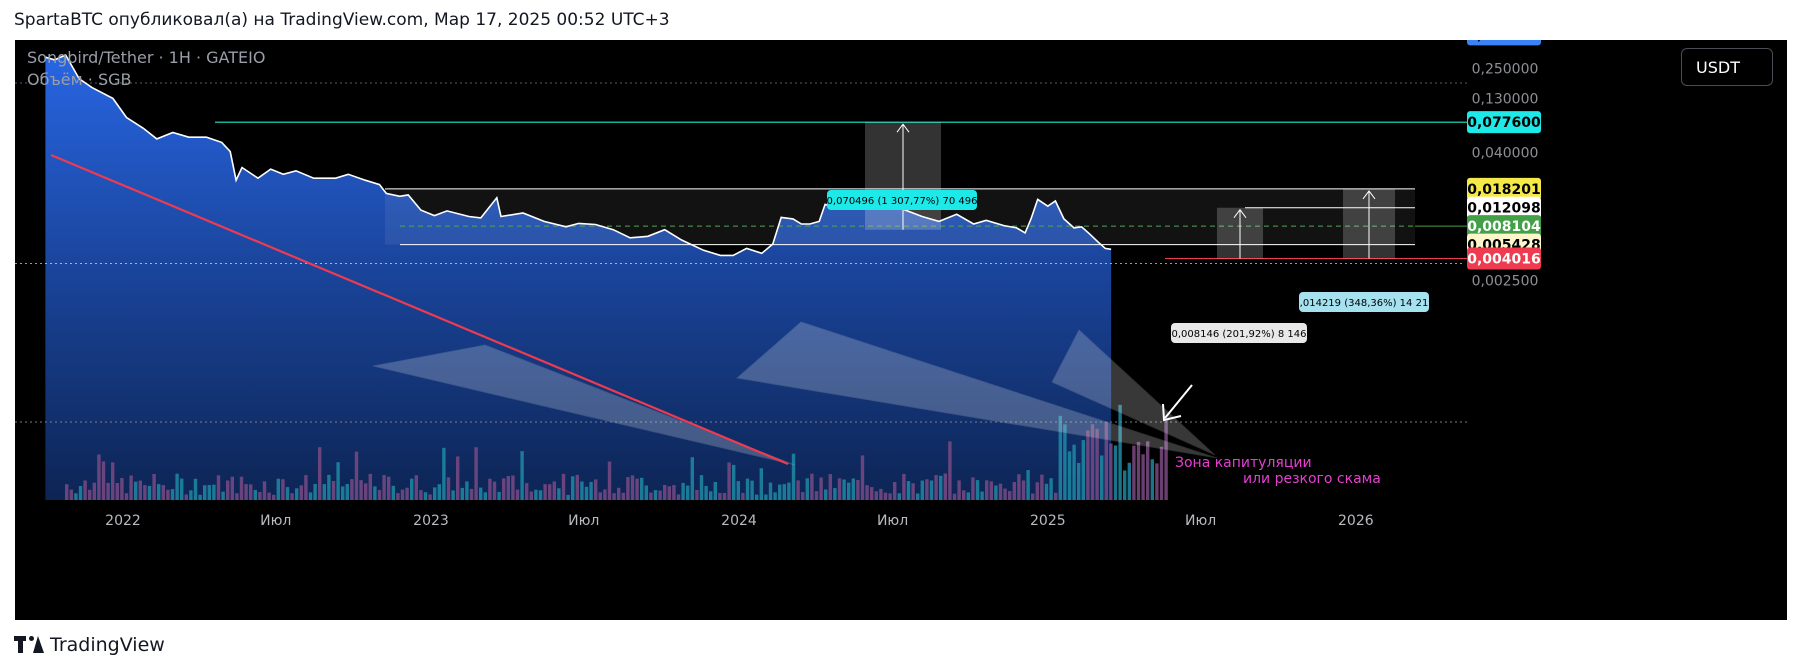 Image resolution: width=1802 pixels, height=672 pixels. I want to click on tradingview-logo: TradingView, so click(89, 645).